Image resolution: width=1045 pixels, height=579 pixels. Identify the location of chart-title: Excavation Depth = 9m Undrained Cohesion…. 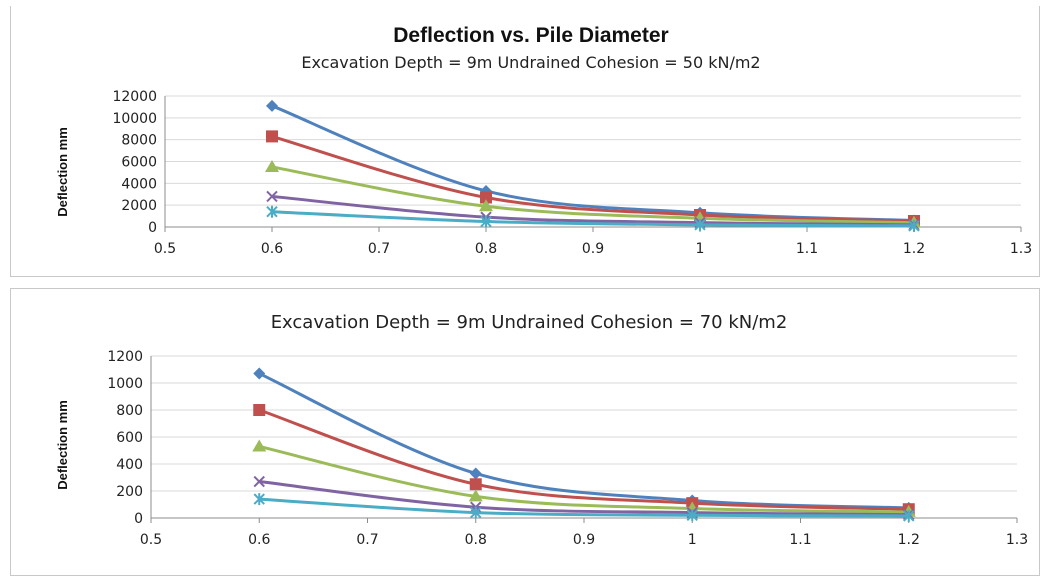
(529, 322).